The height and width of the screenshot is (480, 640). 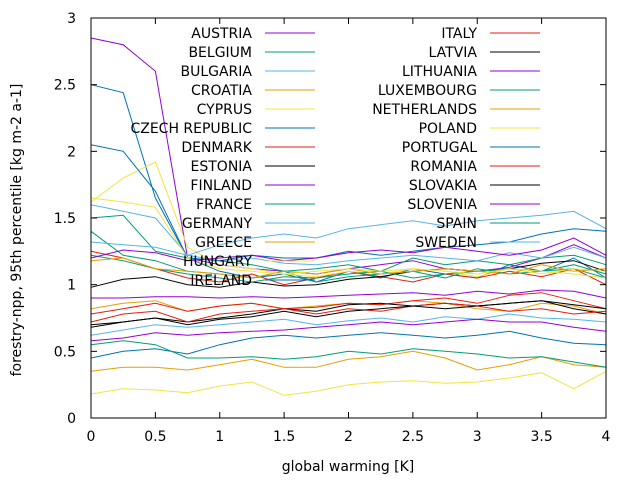 What do you see at coordinates (348, 361) in the screenshot?
I see `series-line-greece` at bounding box center [348, 361].